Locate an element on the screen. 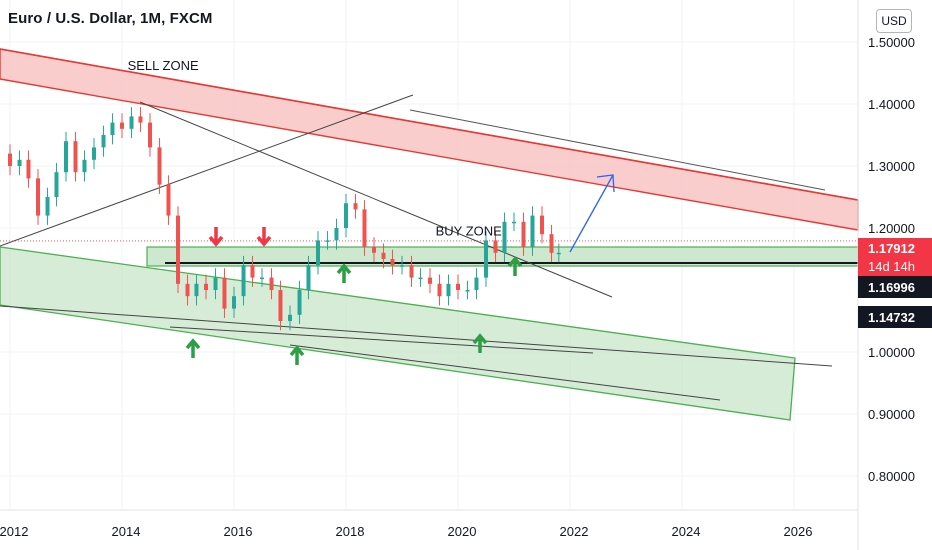  y-tick-label: 0.80000 is located at coordinates (891, 476).